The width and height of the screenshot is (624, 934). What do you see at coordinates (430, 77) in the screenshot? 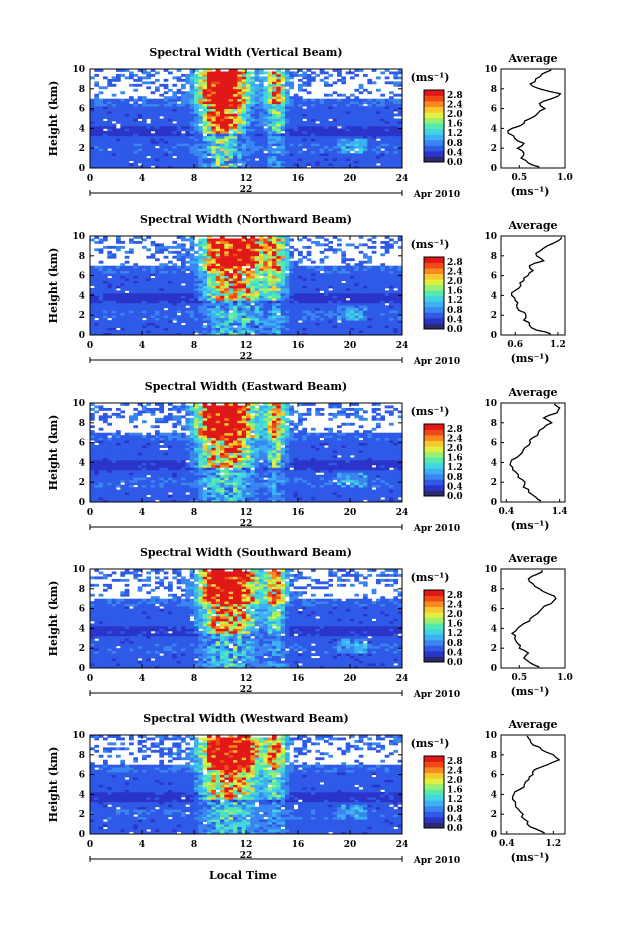
I see `colorbar-unit: (ms⁻¹)` at bounding box center [430, 77].